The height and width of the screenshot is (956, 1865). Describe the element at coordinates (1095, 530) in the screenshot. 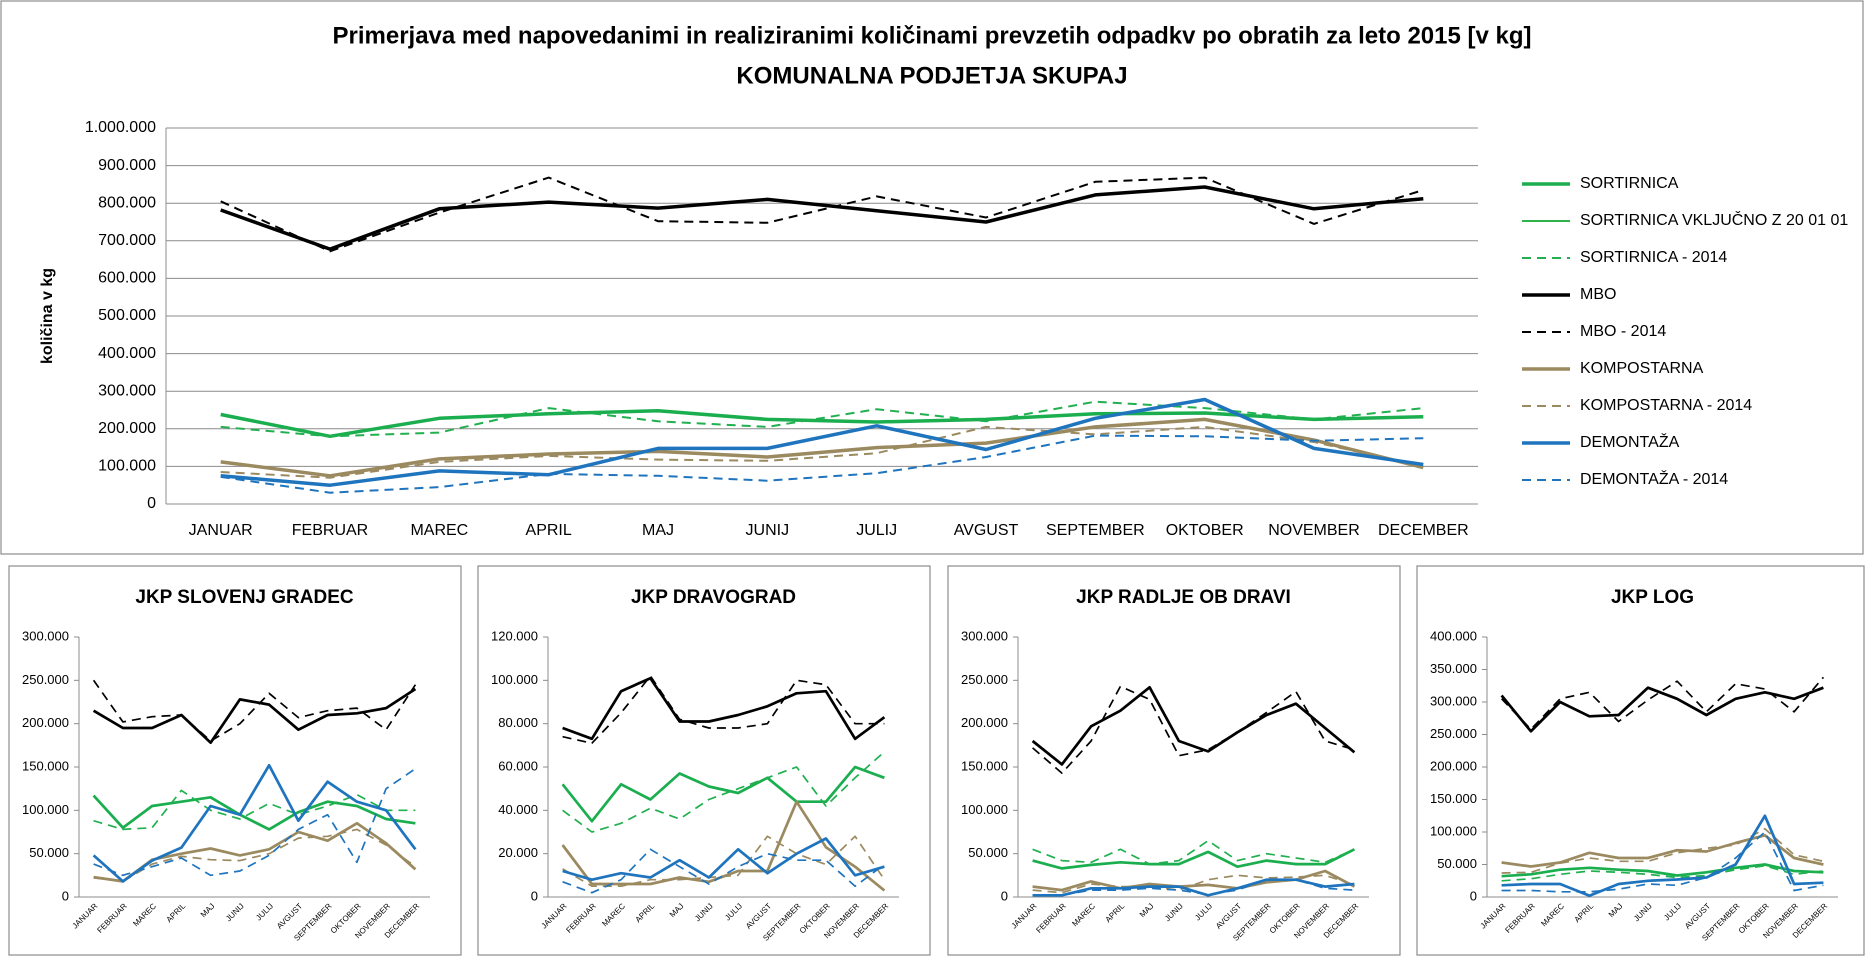

I see `x-tick-label: SEPTEMBER` at that location.